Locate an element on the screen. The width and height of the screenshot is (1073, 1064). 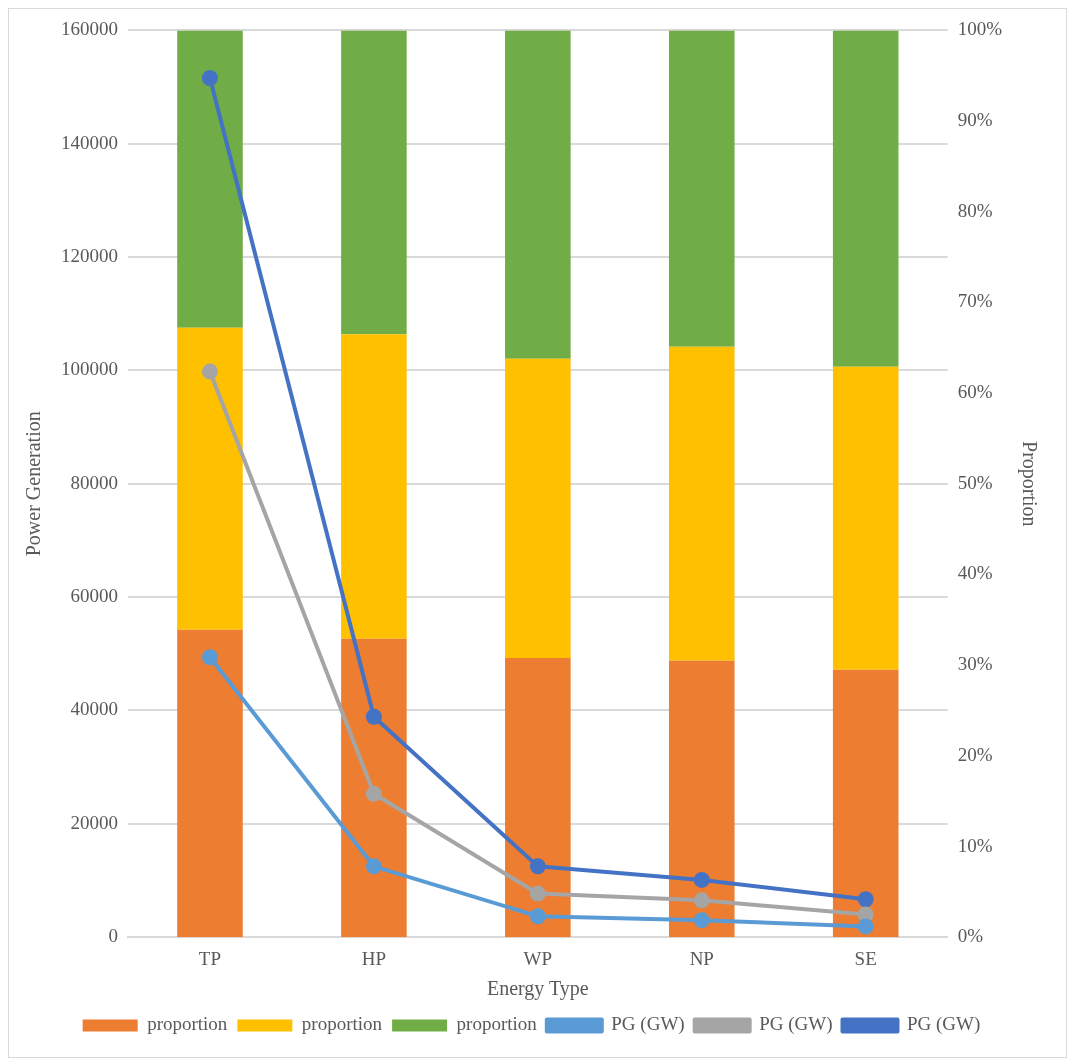
x-tick-label: SE is located at coordinates (865, 958).